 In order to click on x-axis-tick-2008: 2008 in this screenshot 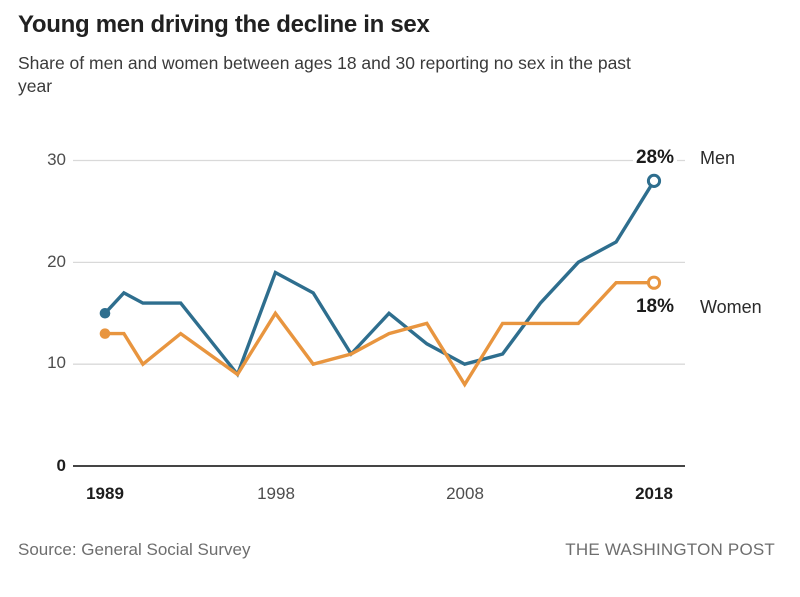, I will do `click(465, 493)`.